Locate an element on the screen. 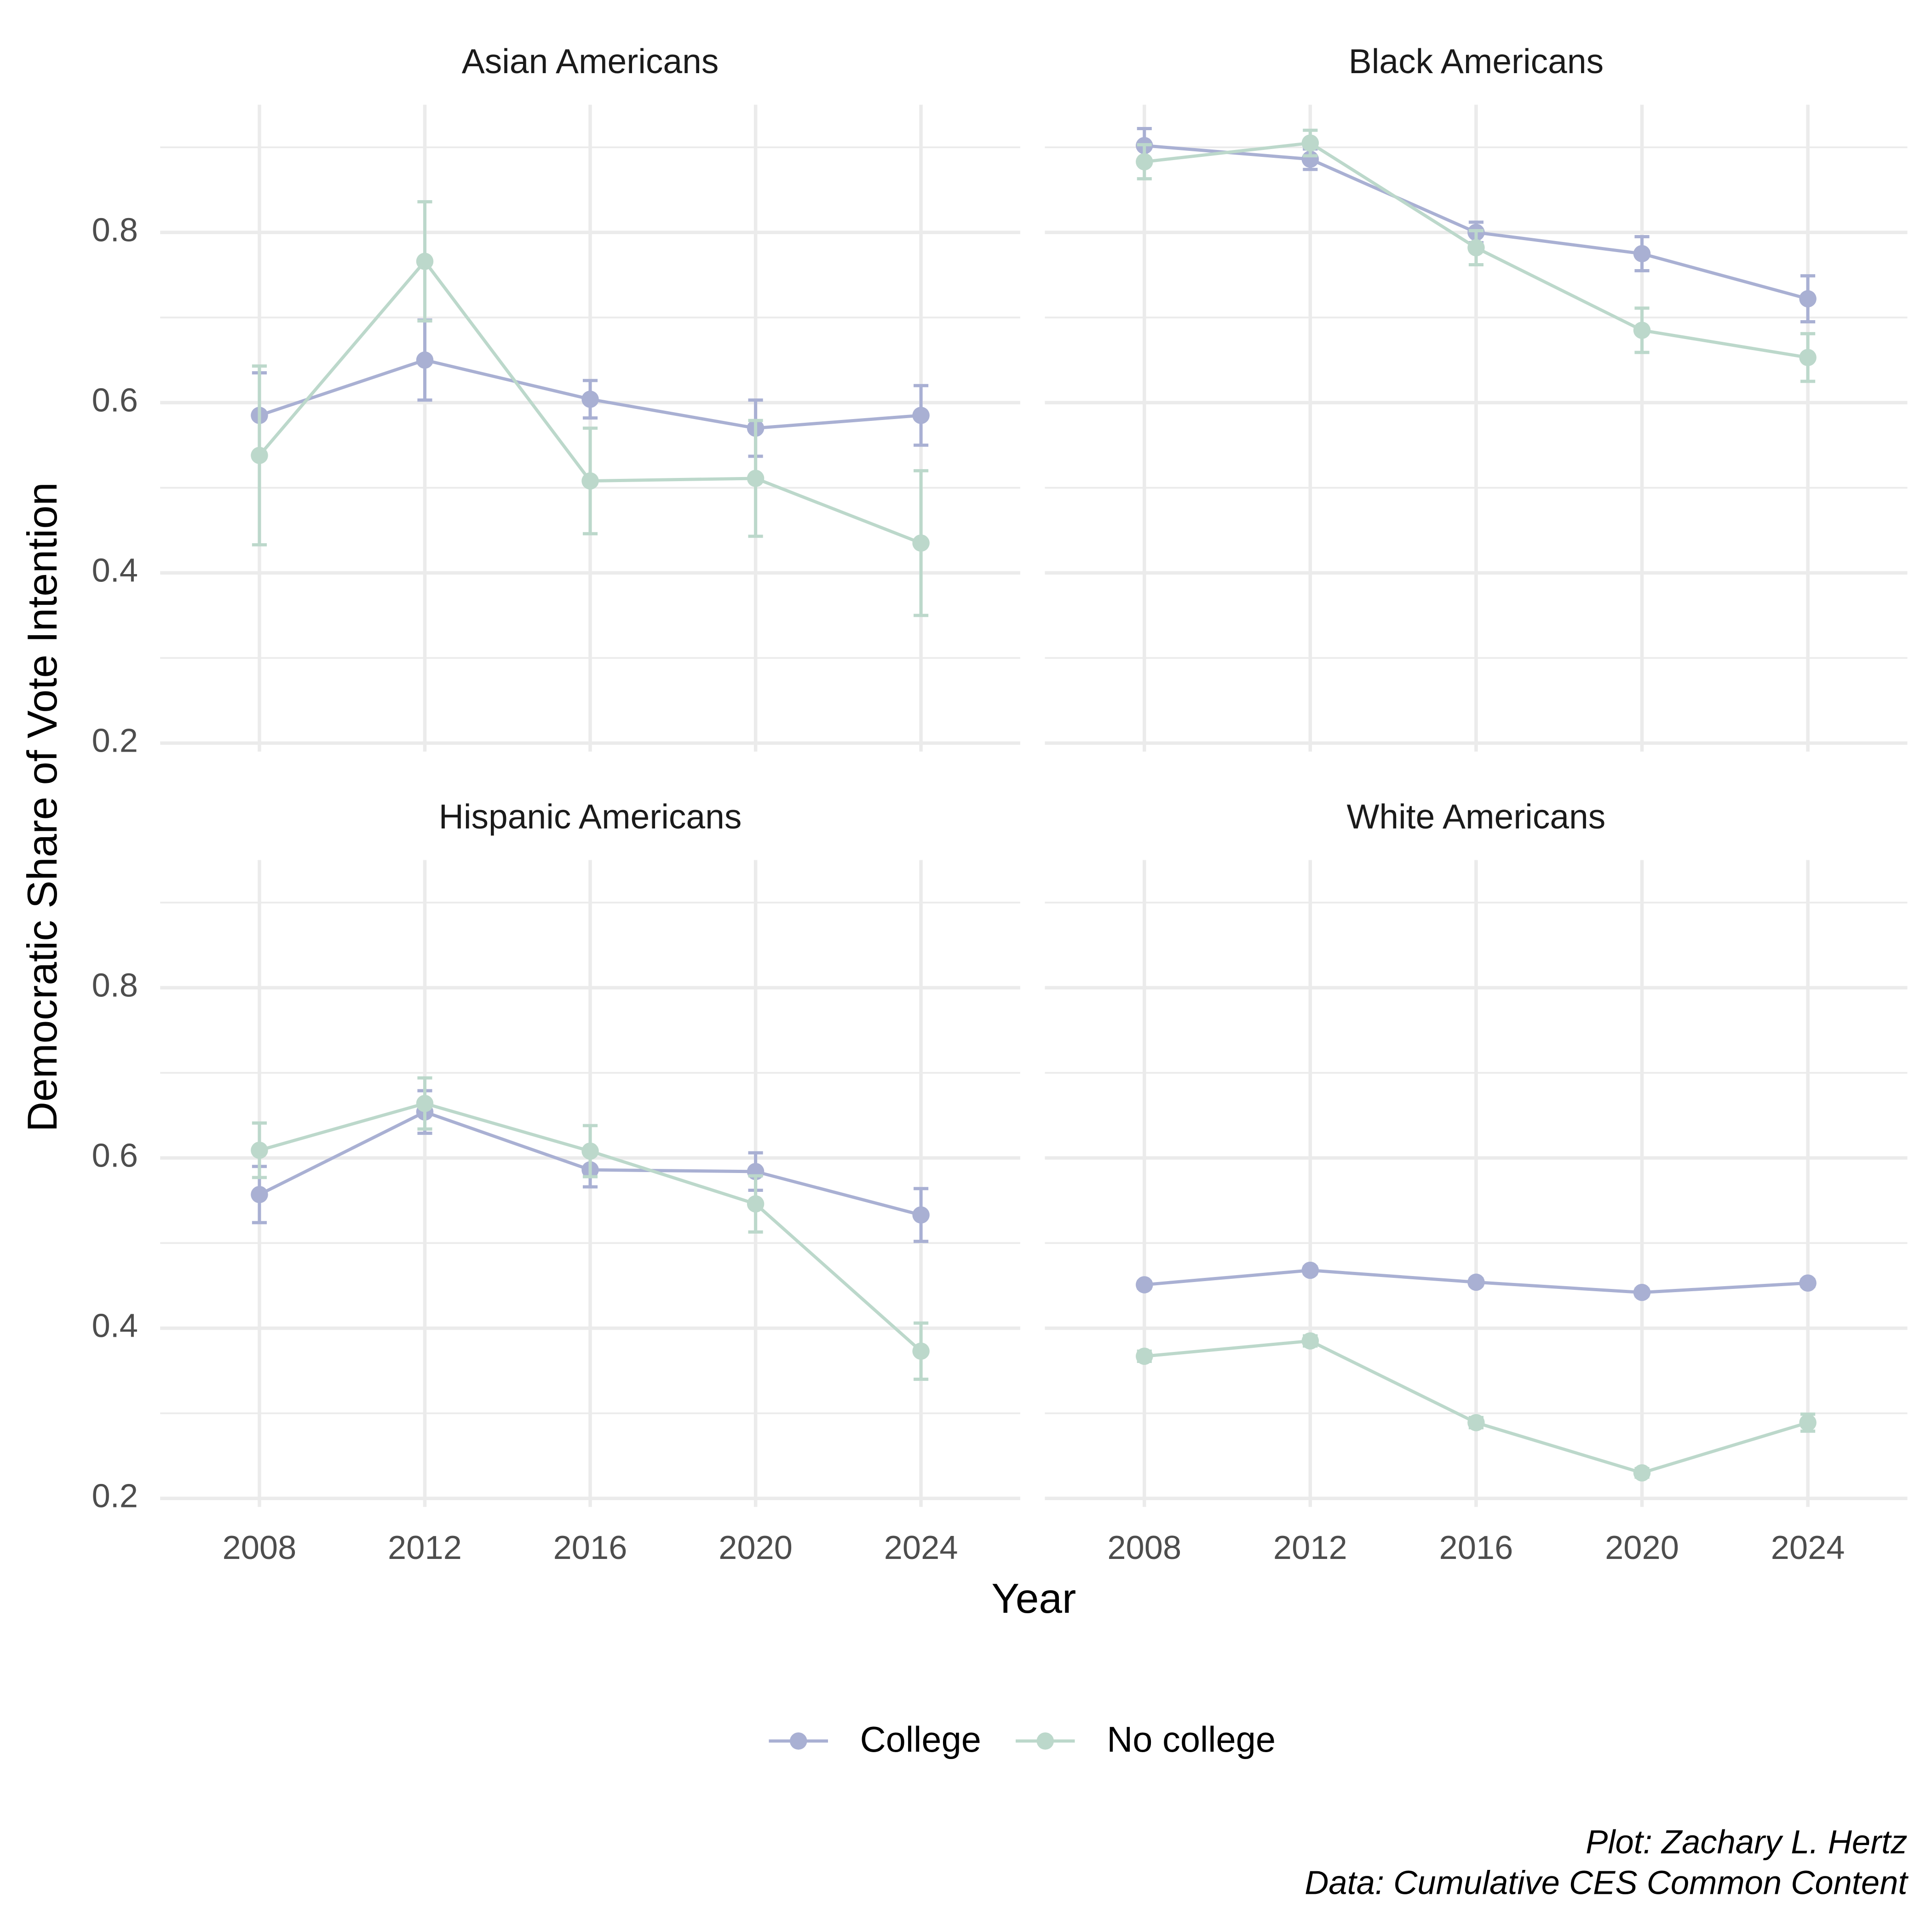 Image resolution: width=1932 pixels, height=1932 pixels. y-axis-label: Democratic Share of Vote Intention is located at coordinates (42, 807).